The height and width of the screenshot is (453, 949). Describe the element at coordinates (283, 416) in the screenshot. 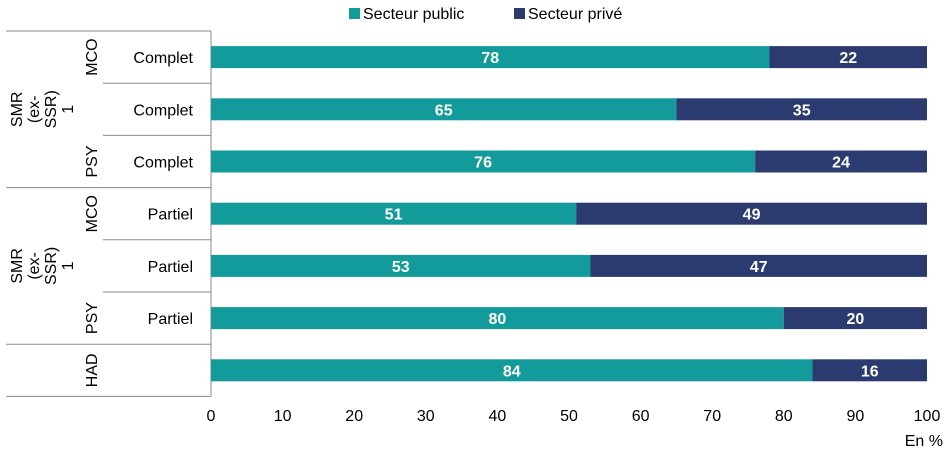

I see `x-tick-label: 10` at that location.